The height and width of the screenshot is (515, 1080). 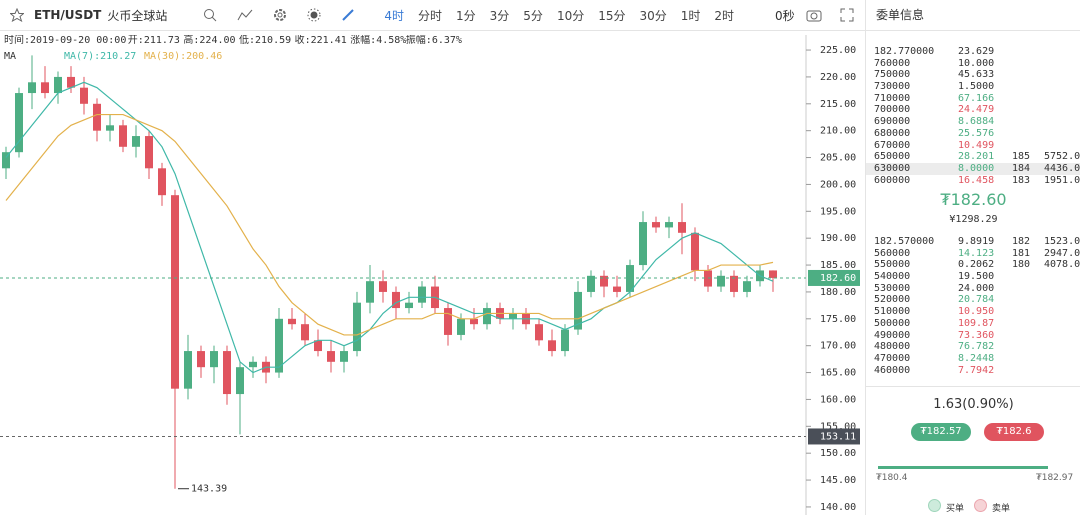 I want to click on order-row: 480000 76.782, so click(x=973, y=347).